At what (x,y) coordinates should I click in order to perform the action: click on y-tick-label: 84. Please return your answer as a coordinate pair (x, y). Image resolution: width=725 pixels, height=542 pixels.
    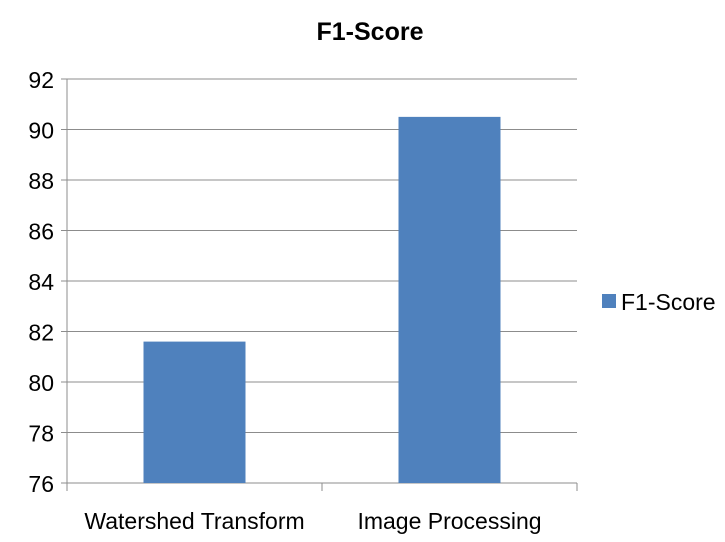
    Looking at the image, I should click on (41, 282).